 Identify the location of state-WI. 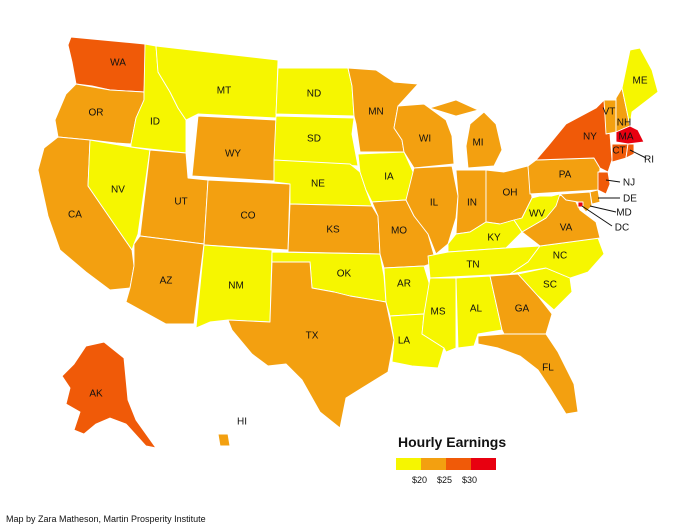
(424, 136).